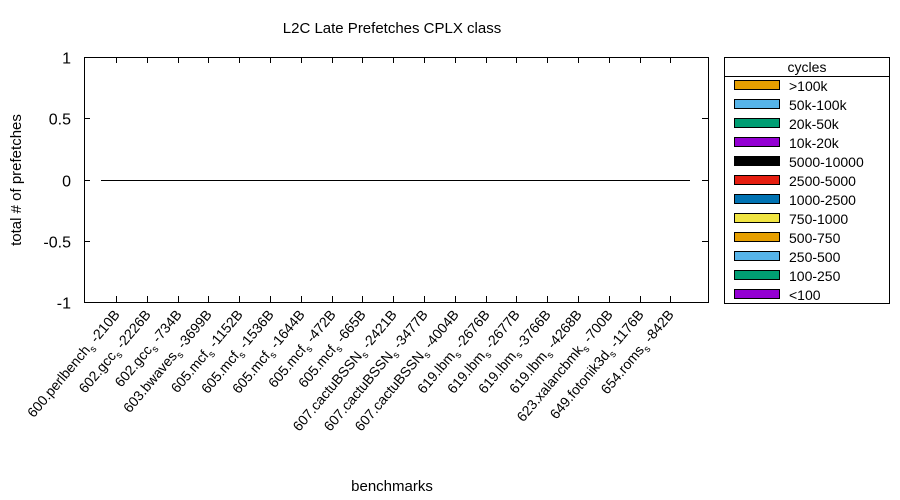 This screenshot has height=500, width=900. What do you see at coordinates (57, 243) in the screenshot?
I see `y-tick-label: -0.5` at bounding box center [57, 243].